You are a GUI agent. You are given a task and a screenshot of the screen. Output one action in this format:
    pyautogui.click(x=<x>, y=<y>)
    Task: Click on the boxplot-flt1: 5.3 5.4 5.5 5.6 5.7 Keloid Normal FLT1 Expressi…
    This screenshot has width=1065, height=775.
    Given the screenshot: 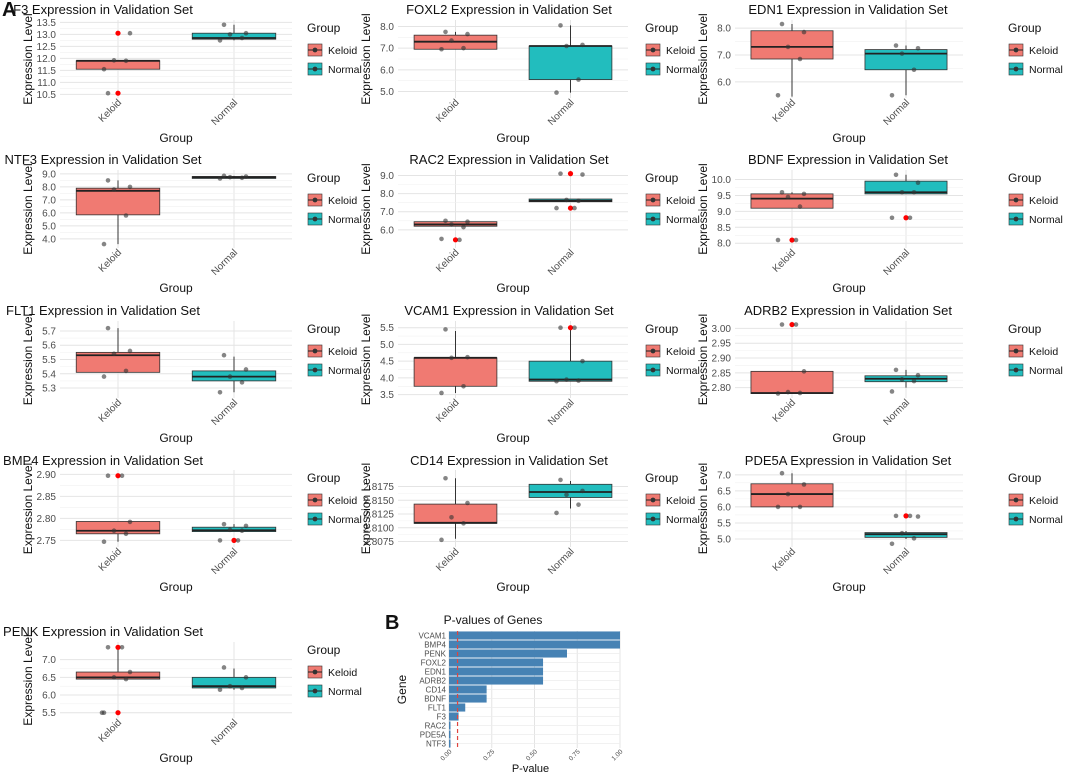 What is the action you would take?
    pyautogui.click(x=184, y=374)
    